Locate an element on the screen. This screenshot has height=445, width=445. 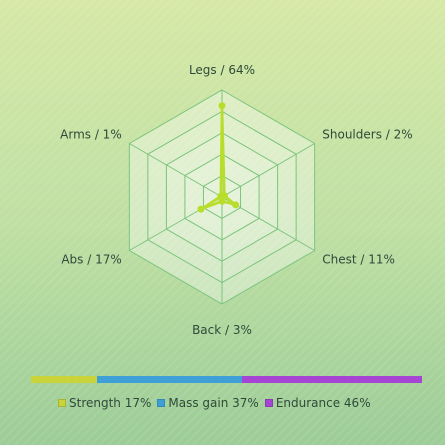
point-chest is located at coordinates (236, 205).